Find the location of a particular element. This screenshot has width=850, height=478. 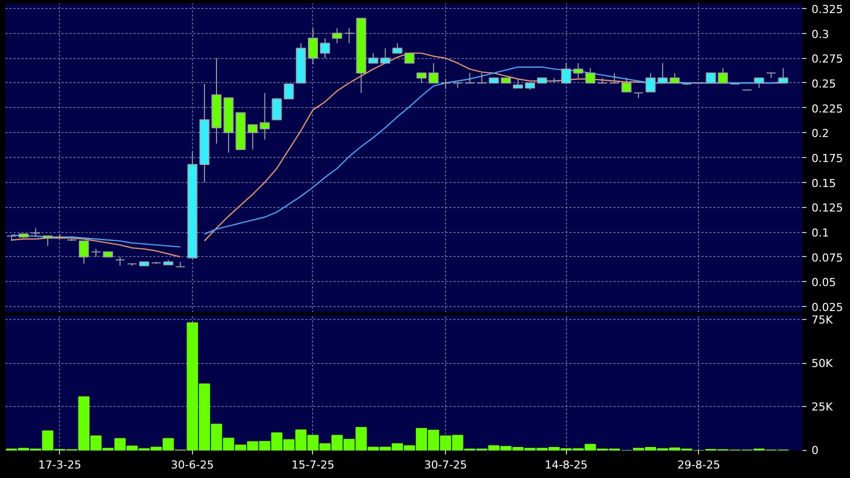

y-tick-label: 0.225 is located at coordinates (827, 109).